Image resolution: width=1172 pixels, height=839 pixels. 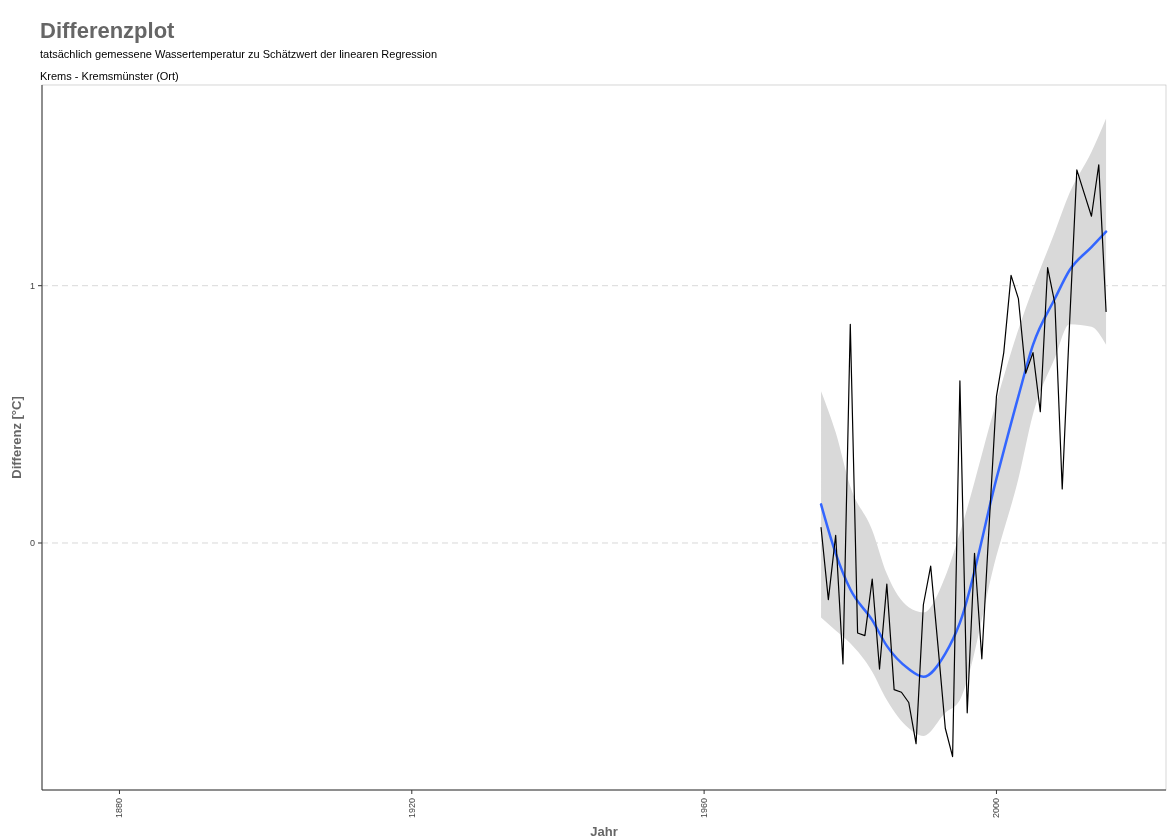 What do you see at coordinates (996, 808) in the screenshot?
I see `x-tick-label: 2000` at bounding box center [996, 808].